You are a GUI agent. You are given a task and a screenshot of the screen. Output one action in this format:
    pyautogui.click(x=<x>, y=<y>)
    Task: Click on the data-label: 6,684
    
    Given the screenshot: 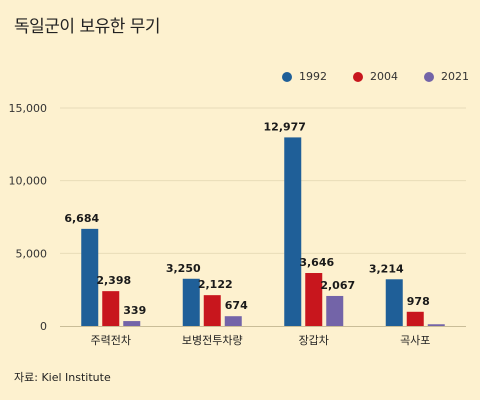 What is the action you would take?
    pyautogui.click(x=81, y=218)
    